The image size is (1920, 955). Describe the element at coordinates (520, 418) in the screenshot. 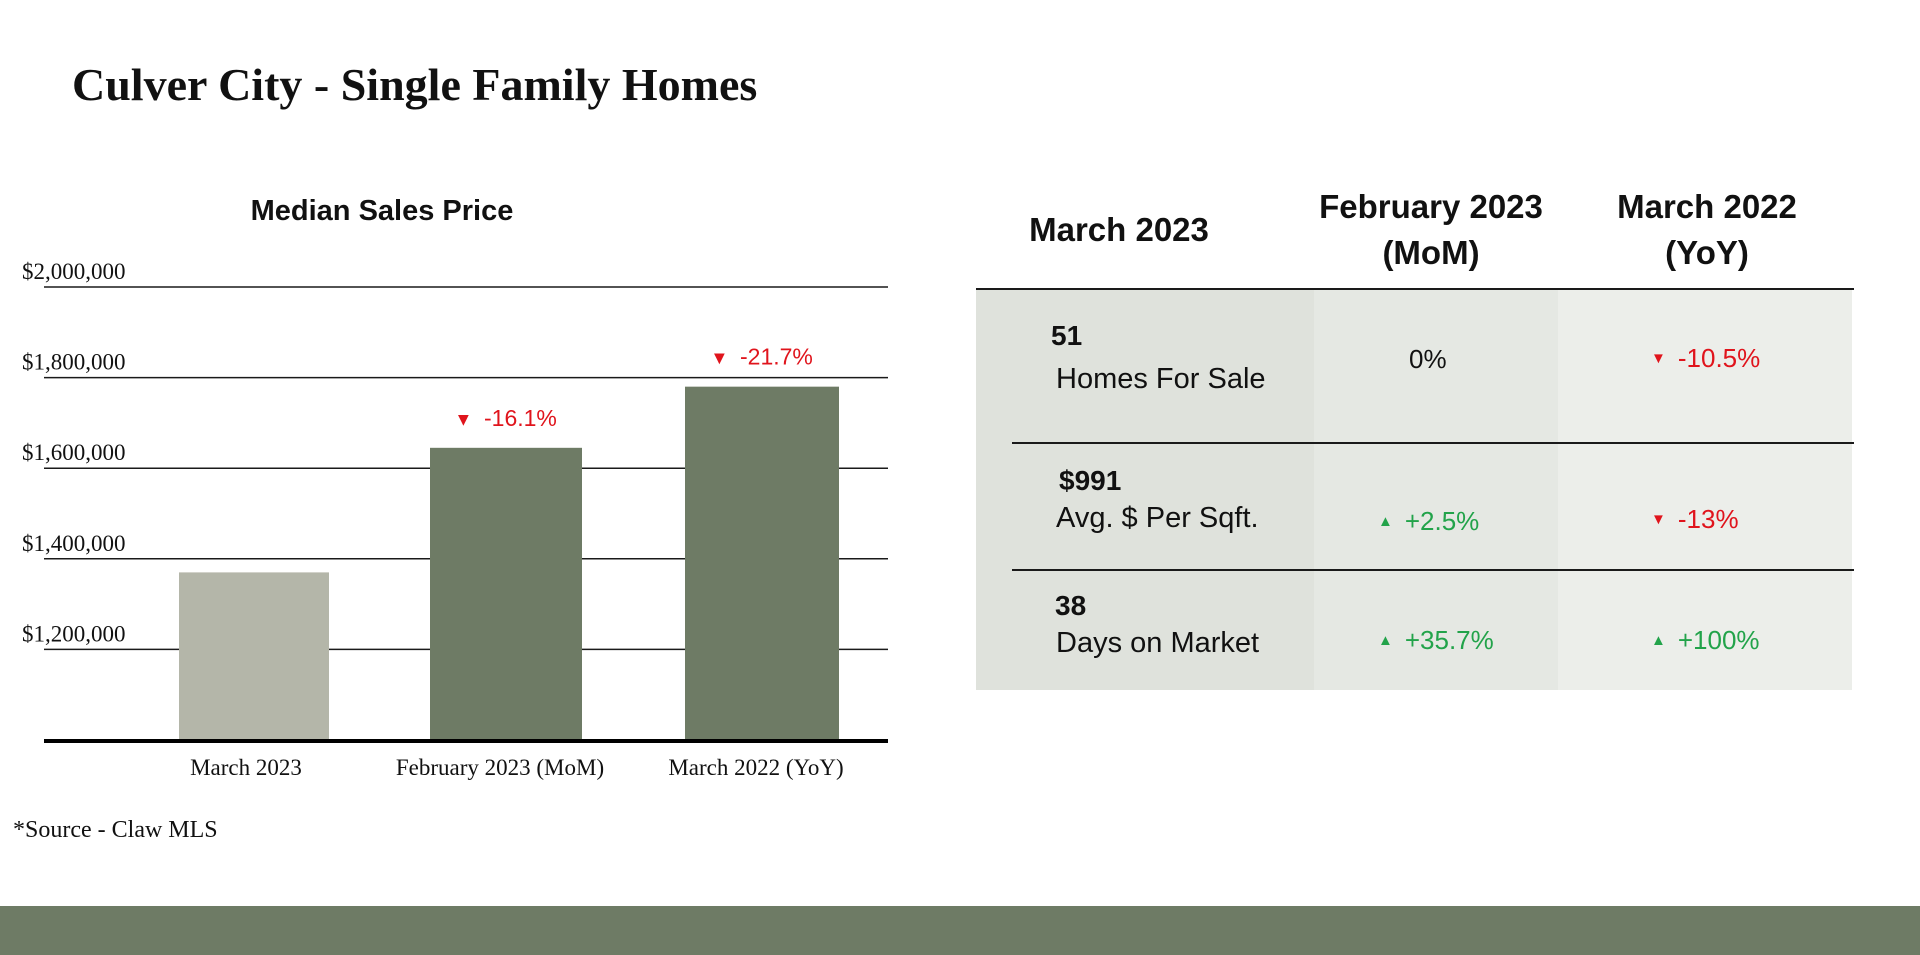

I see `bar-annotation: -16.1%` at that location.